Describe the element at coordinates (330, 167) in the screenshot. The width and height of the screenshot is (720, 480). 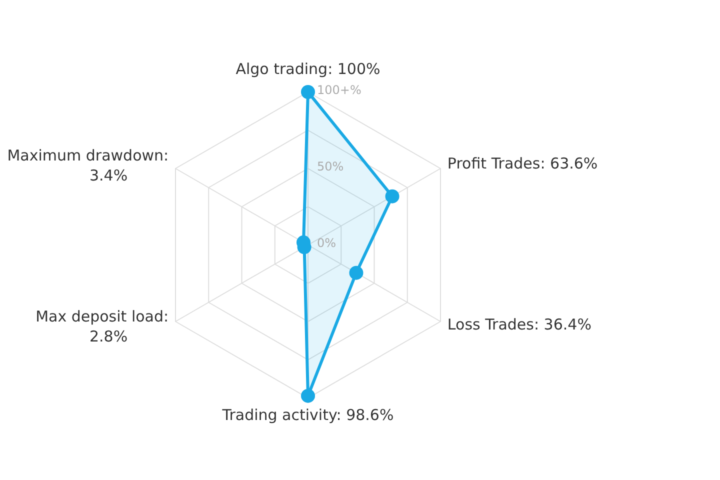
I see `y-tick-label: 50%` at that location.